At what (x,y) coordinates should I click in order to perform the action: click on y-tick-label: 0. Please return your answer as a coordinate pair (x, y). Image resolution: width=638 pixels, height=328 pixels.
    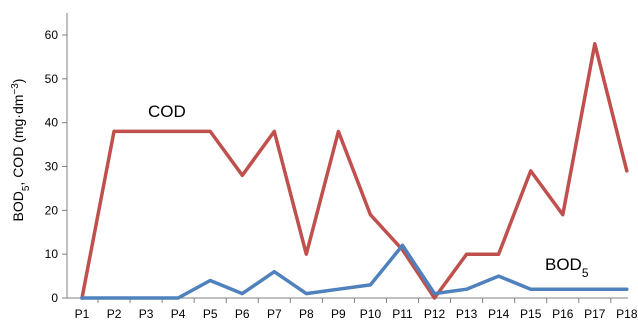
    Looking at the image, I should click on (54, 298).